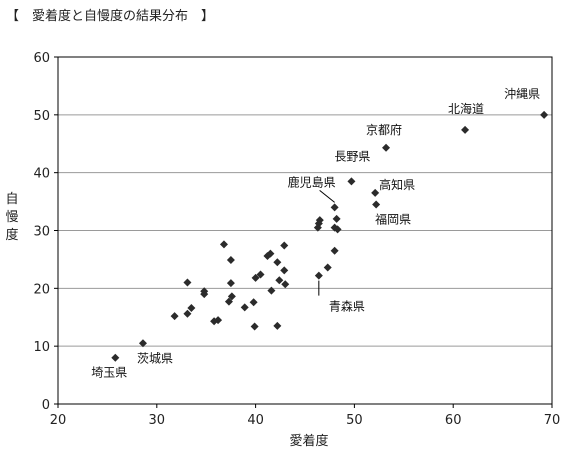 The width and height of the screenshot is (572, 455). What do you see at coordinates (347, 306) in the screenshot?
I see `point-label: 青森県` at bounding box center [347, 306].